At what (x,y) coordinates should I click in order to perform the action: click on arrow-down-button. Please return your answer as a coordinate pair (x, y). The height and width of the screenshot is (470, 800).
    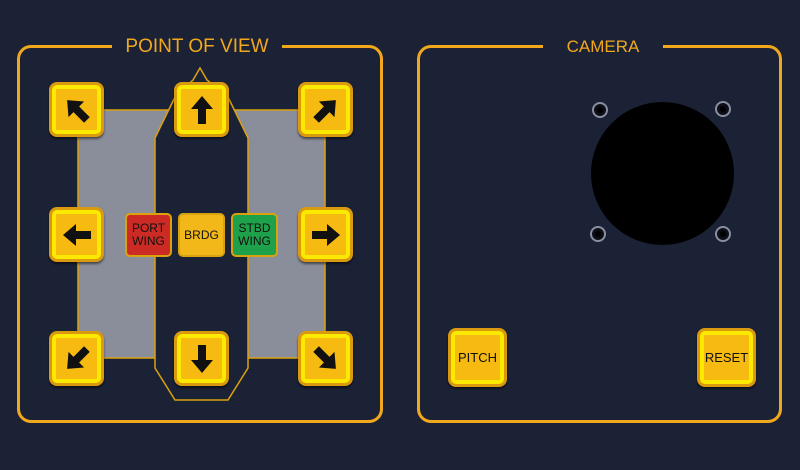
    Looking at the image, I should click on (201, 358).